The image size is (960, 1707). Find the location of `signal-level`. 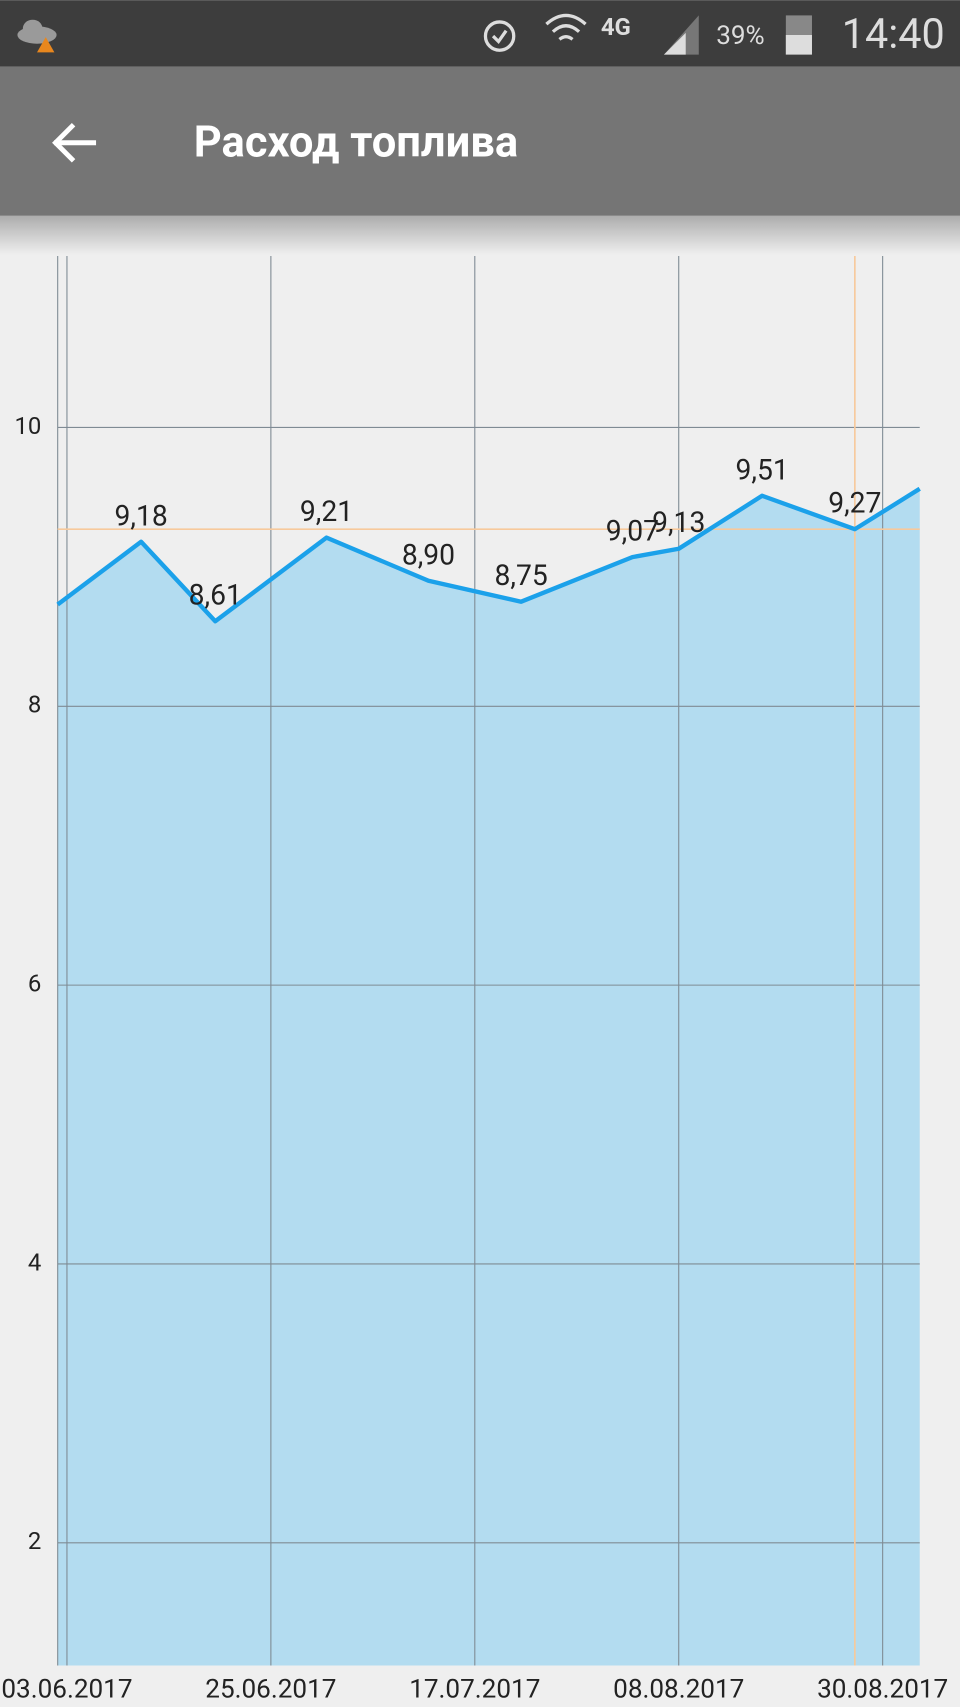

signal-level is located at coordinates (674, 43).